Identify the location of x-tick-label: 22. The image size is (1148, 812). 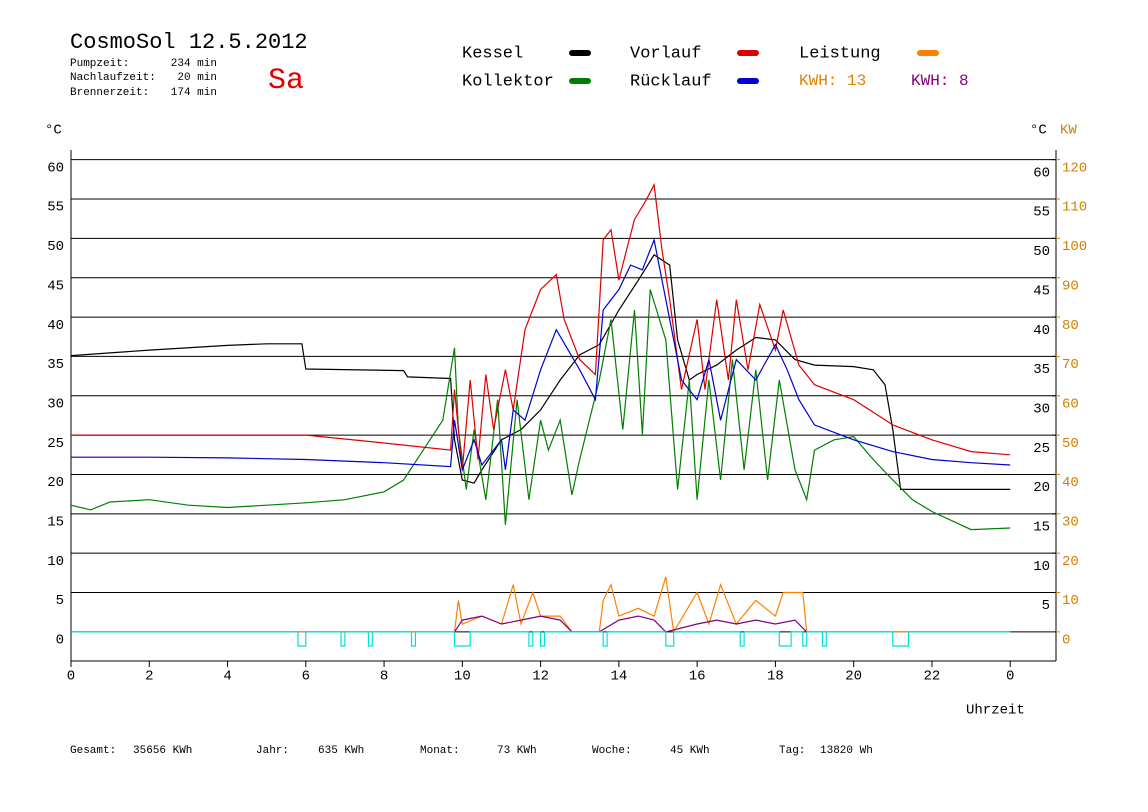
(932, 677).